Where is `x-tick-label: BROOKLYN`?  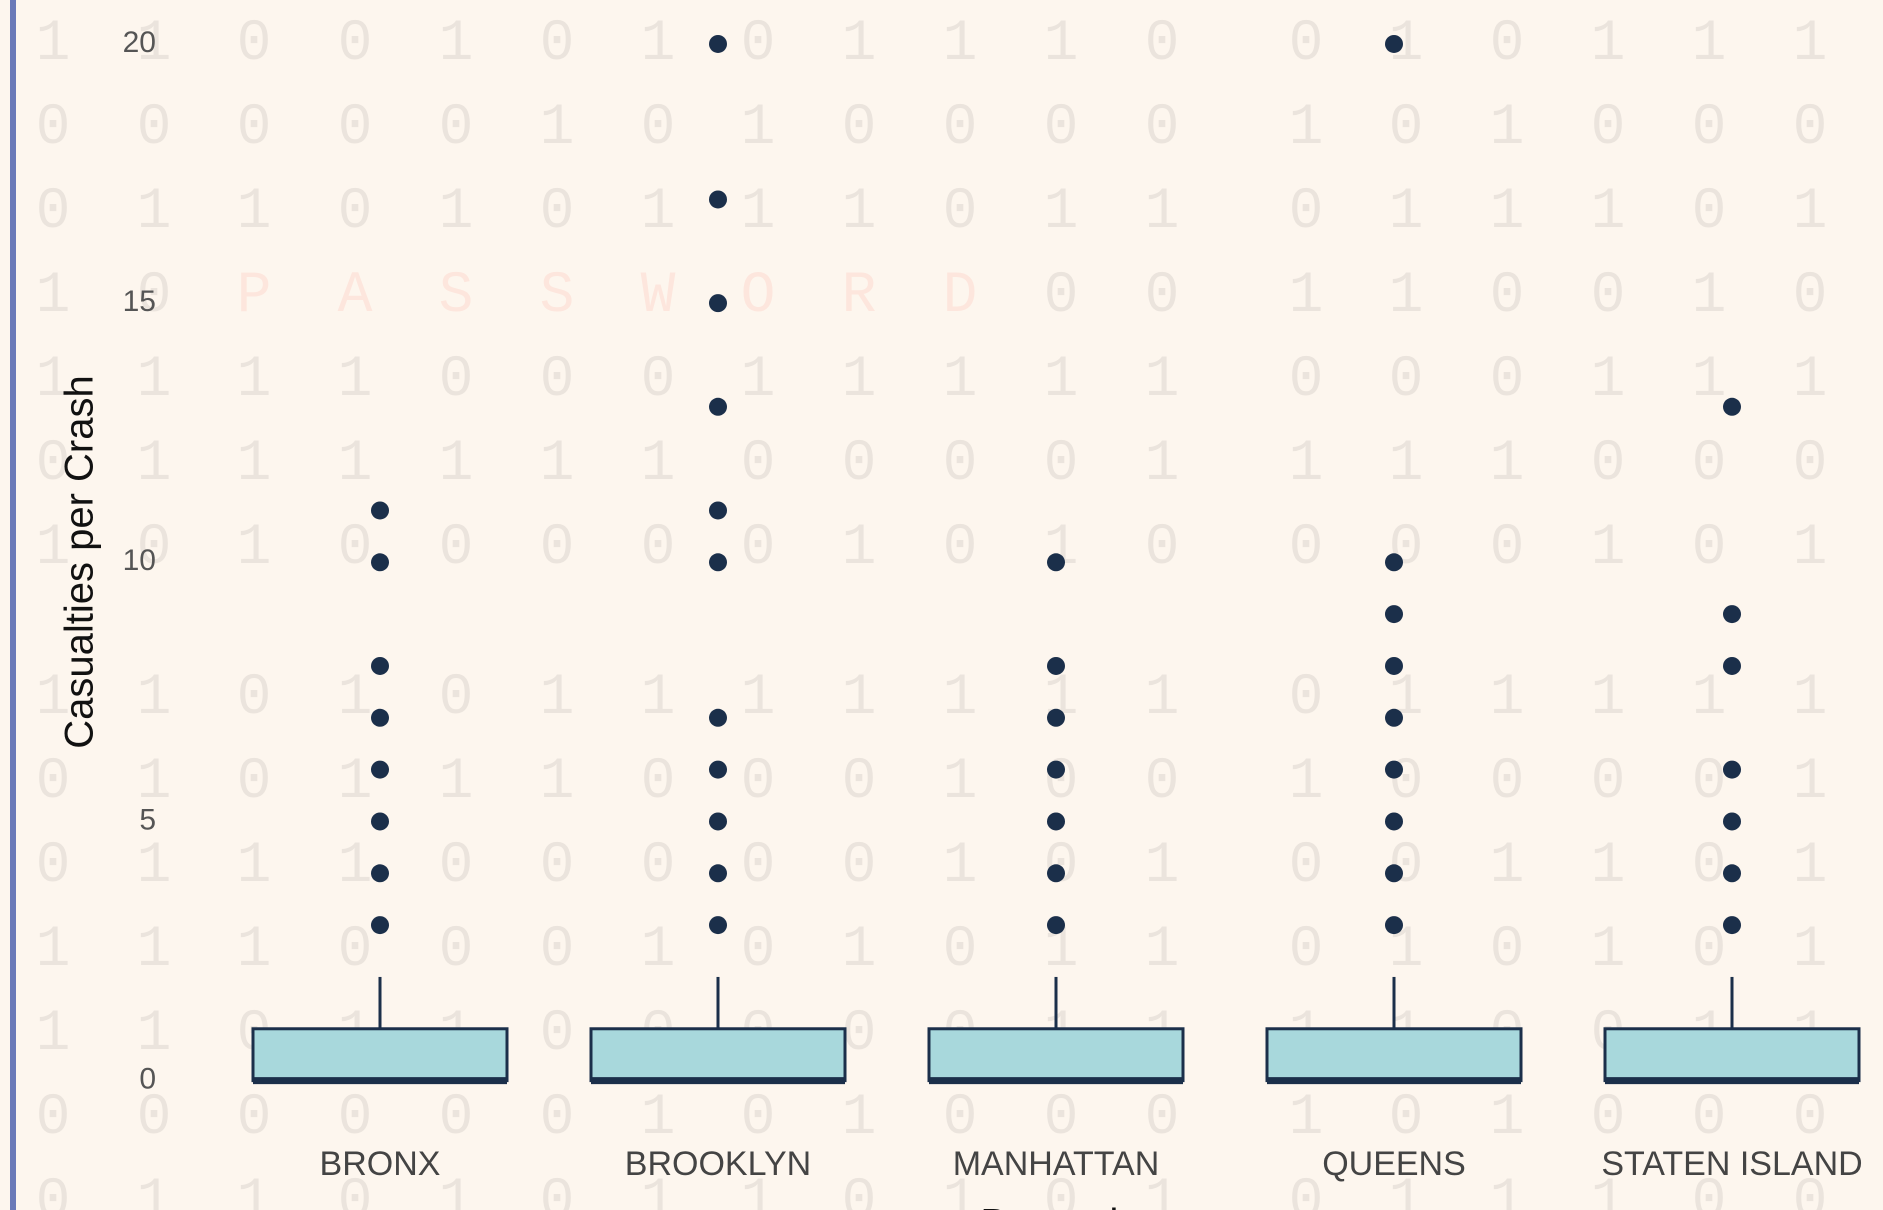
x-tick-label: BROOKLYN is located at coordinates (718, 1164).